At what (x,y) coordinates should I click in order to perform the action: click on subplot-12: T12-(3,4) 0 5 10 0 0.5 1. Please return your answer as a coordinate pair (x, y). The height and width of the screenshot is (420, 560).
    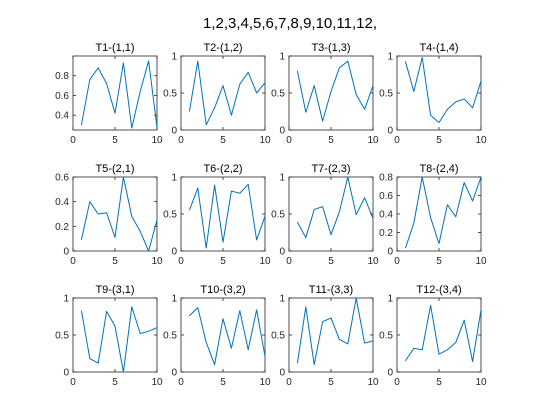
    Looking at the image, I should click on (433, 336).